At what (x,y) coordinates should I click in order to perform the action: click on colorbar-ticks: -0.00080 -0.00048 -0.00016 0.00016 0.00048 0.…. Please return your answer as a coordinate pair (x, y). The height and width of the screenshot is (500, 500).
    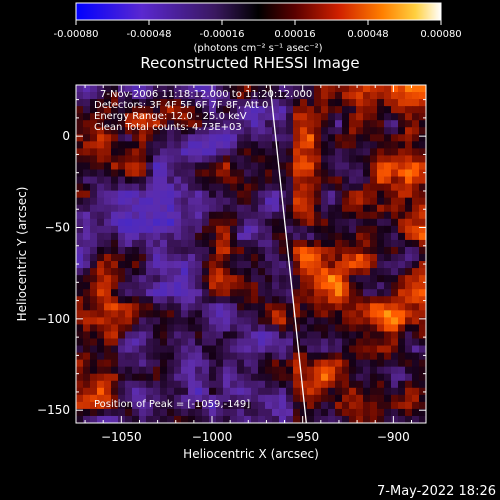
    Looking at the image, I should click on (258, 30).